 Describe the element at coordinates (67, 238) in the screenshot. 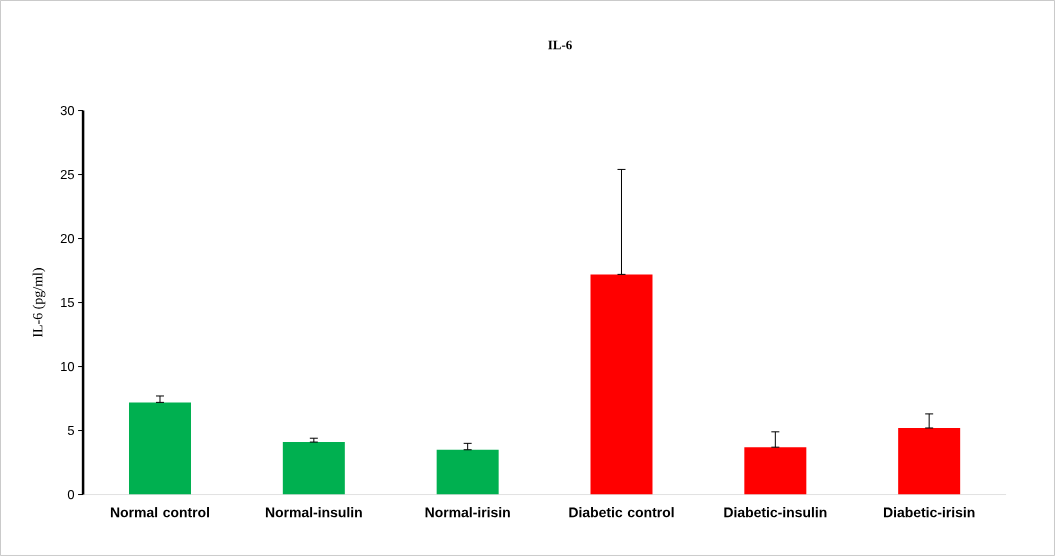

I see `y-tick-label: 20` at that location.